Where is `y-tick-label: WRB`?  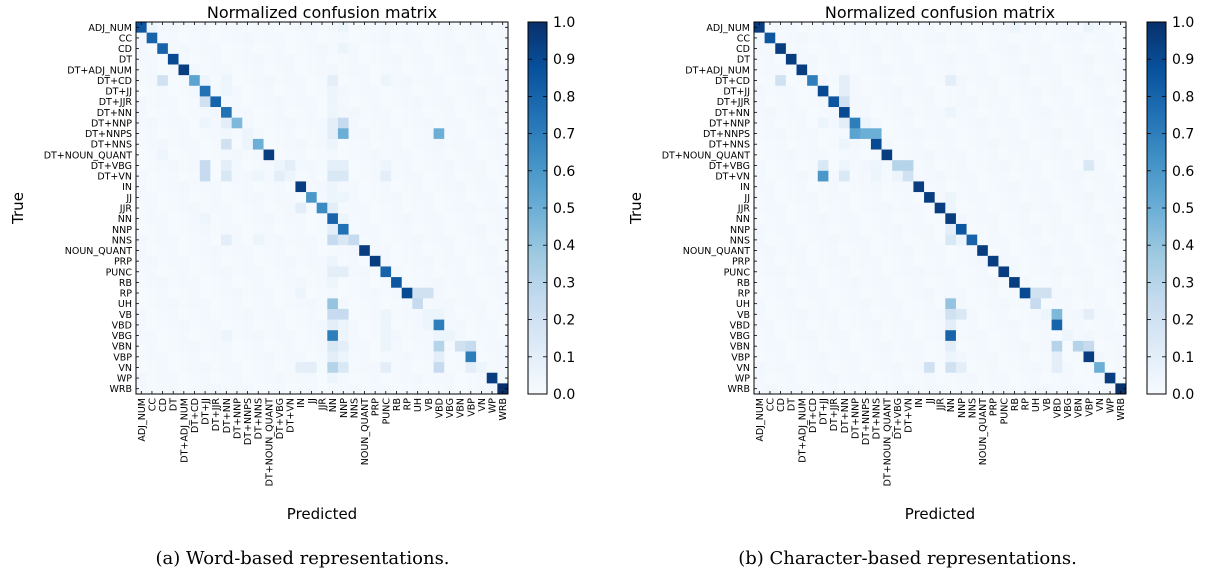 y-tick-label: WRB is located at coordinates (120, 389).